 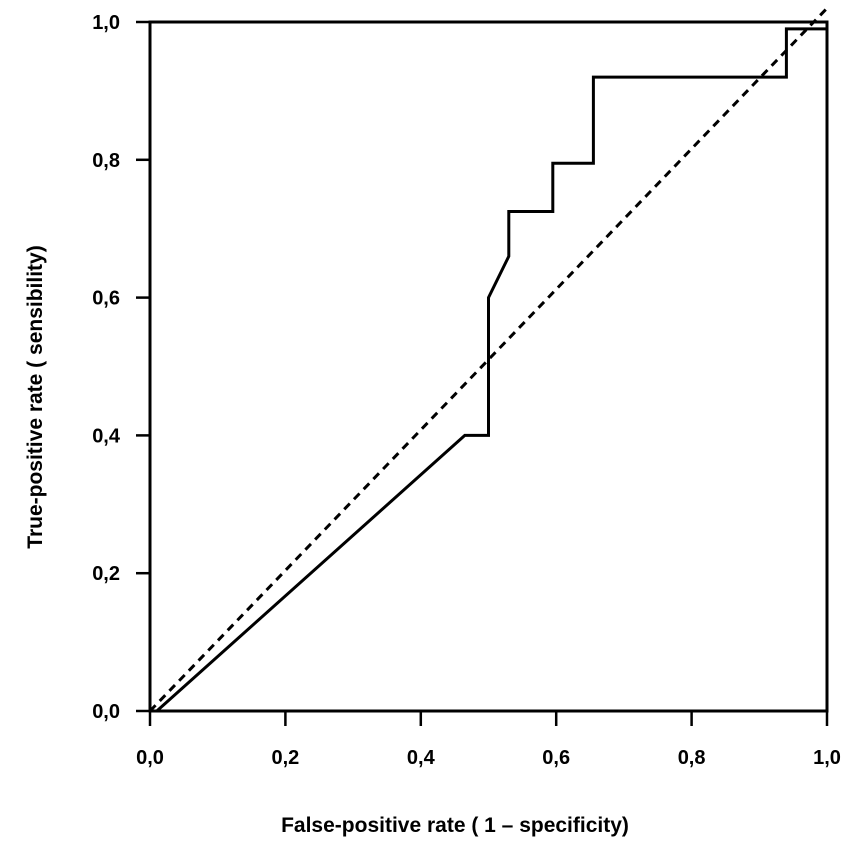 What do you see at coordinates (827, 758) in the screenshot?
I see `x-tick-label: 1,0` at bounding box center [827, 758].